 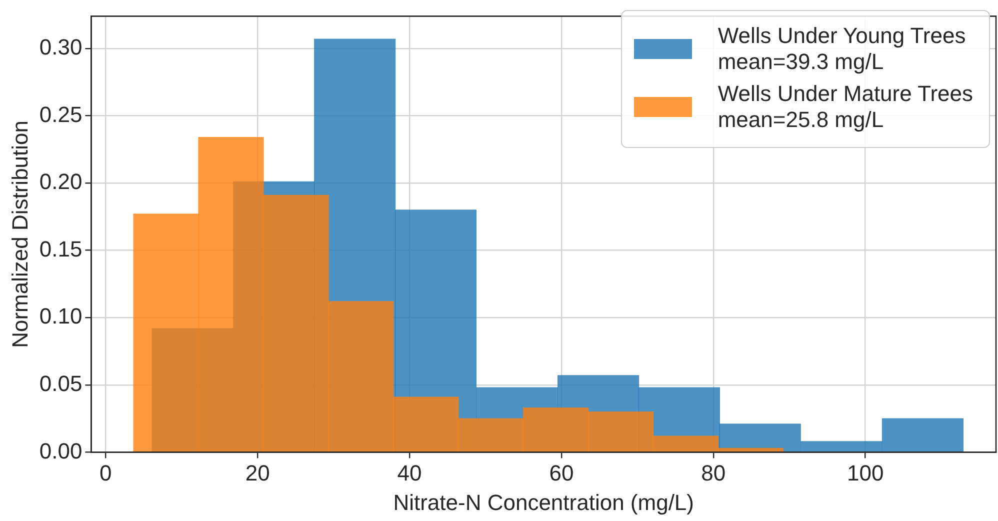 I want to click on y-tick-label: 0.25, so click(x=60, y=114).